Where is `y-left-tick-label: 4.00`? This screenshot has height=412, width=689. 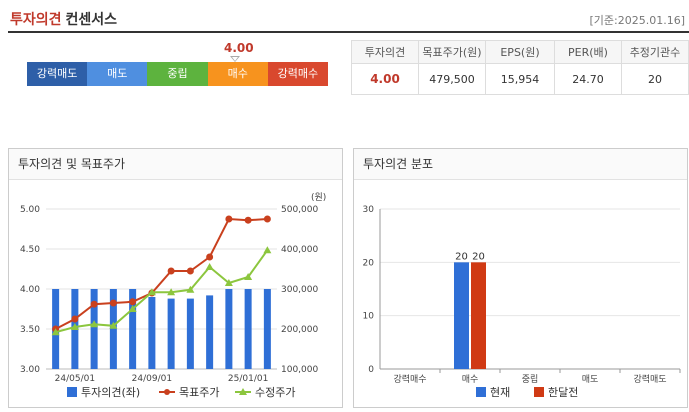
y-left-tick-label: 4.00 is located at coordinates (30, 290).